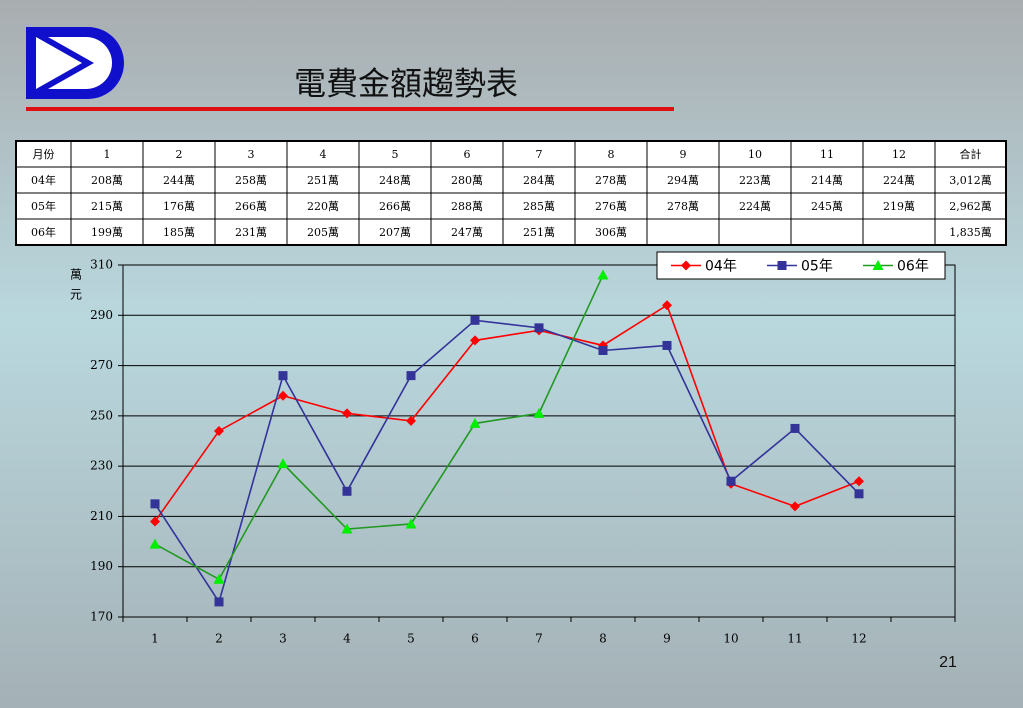  What do you see at coordinates (683, 180) in the screenshot?
I see `table-cell: 294萬` at bounding box center [683, 180].